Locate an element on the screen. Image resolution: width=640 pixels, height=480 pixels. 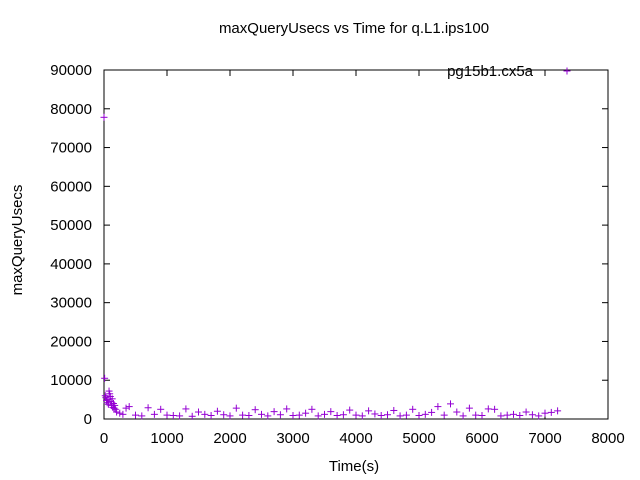
chart-title: maxQueryUsecs vs Time for q.L1.ips100 is located at coordinates (354, 28).